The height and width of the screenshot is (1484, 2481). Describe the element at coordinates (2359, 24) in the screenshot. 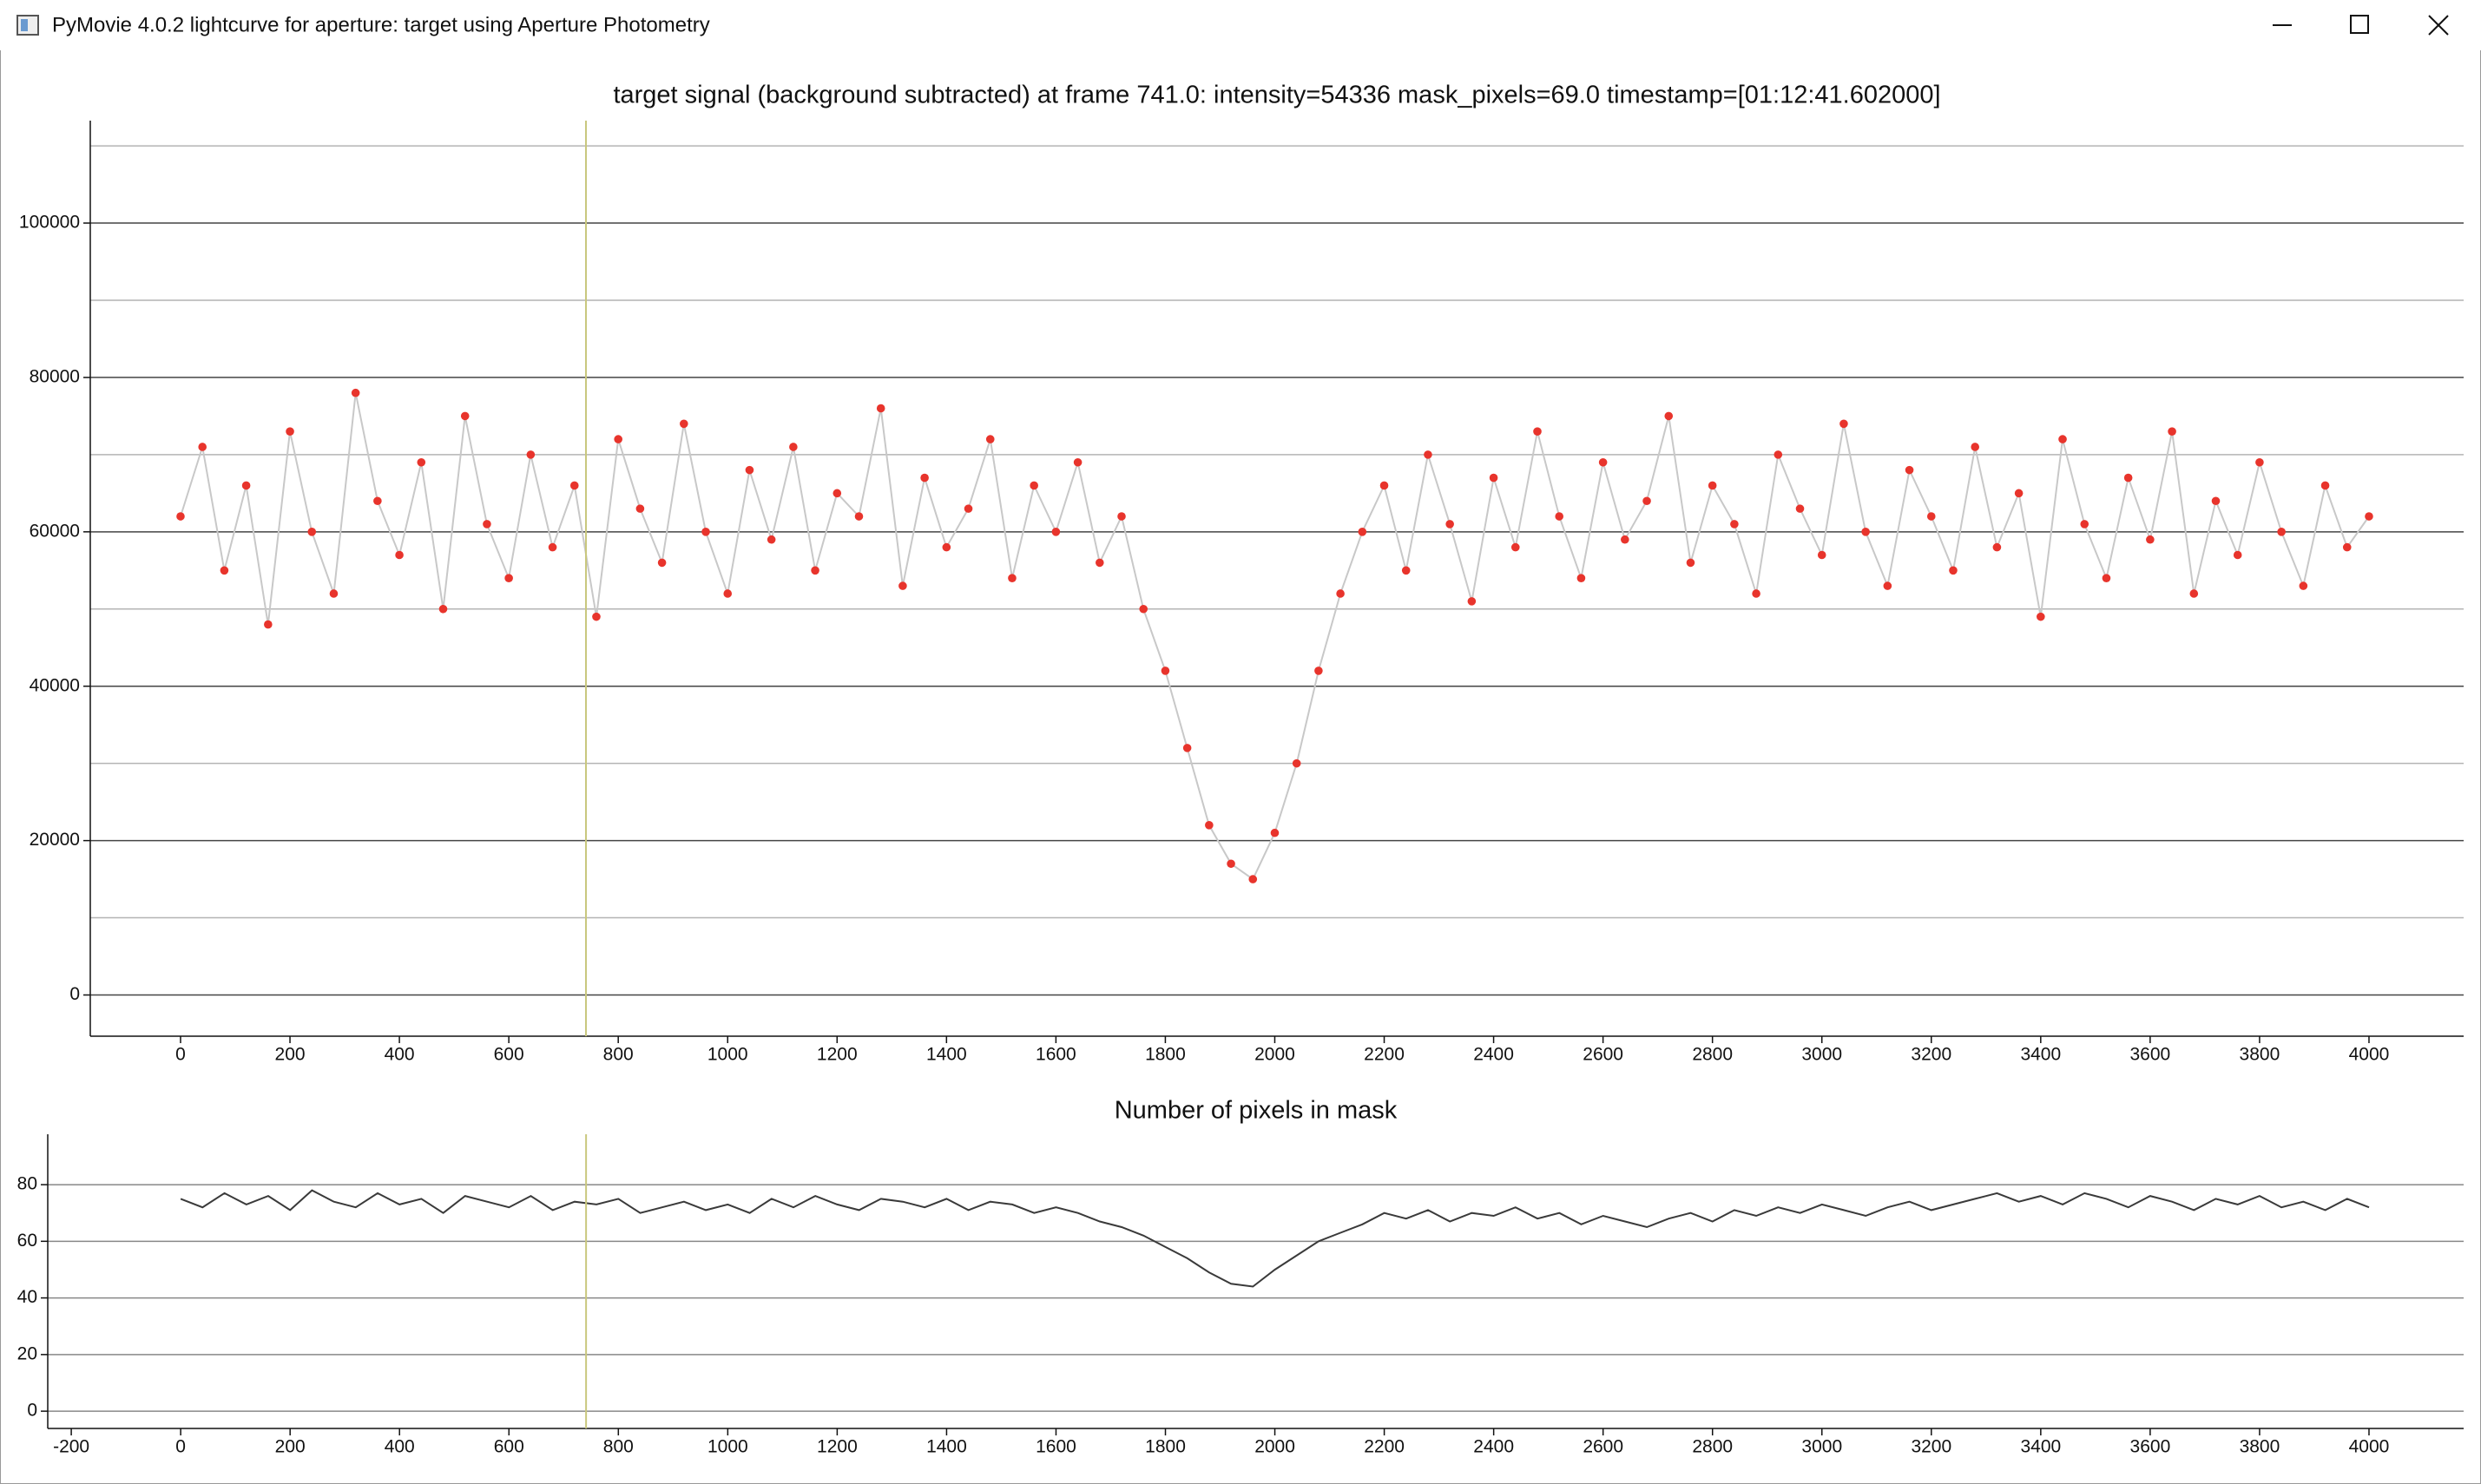

I see `maximize-button` at that location.